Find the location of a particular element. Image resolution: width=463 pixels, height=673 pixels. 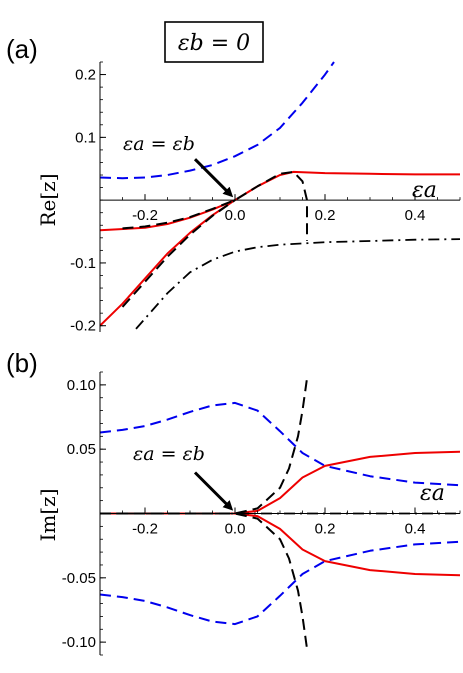

panel-b-x-axis-label: εa is located at coordinates (432, 493).